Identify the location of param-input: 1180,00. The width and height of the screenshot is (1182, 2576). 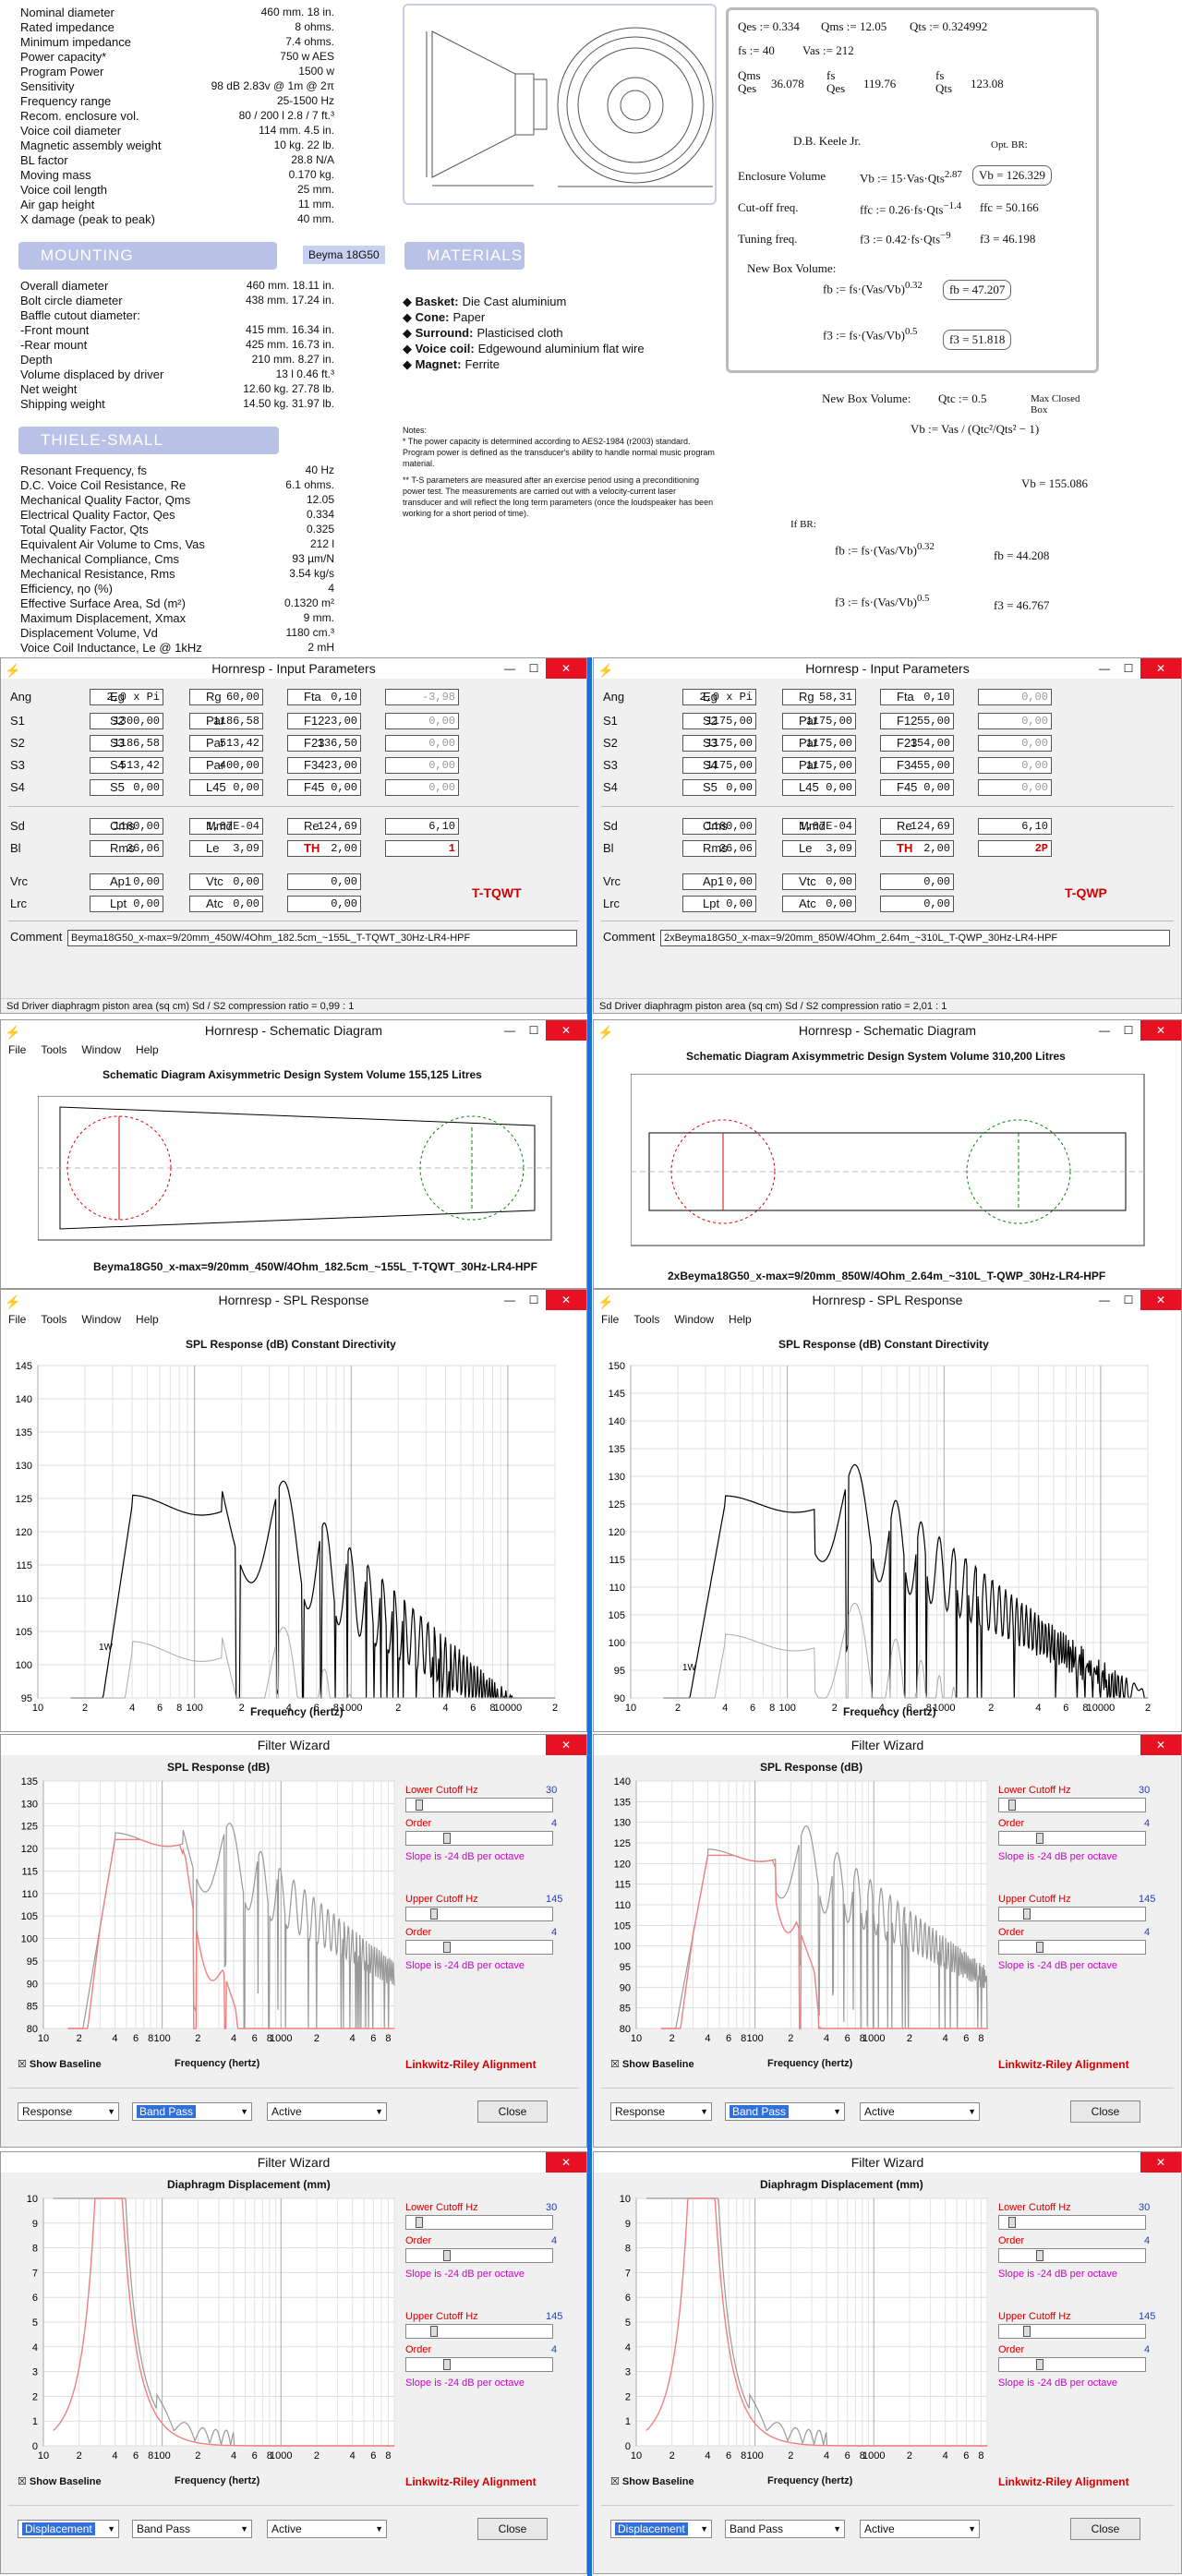
(126, 826).